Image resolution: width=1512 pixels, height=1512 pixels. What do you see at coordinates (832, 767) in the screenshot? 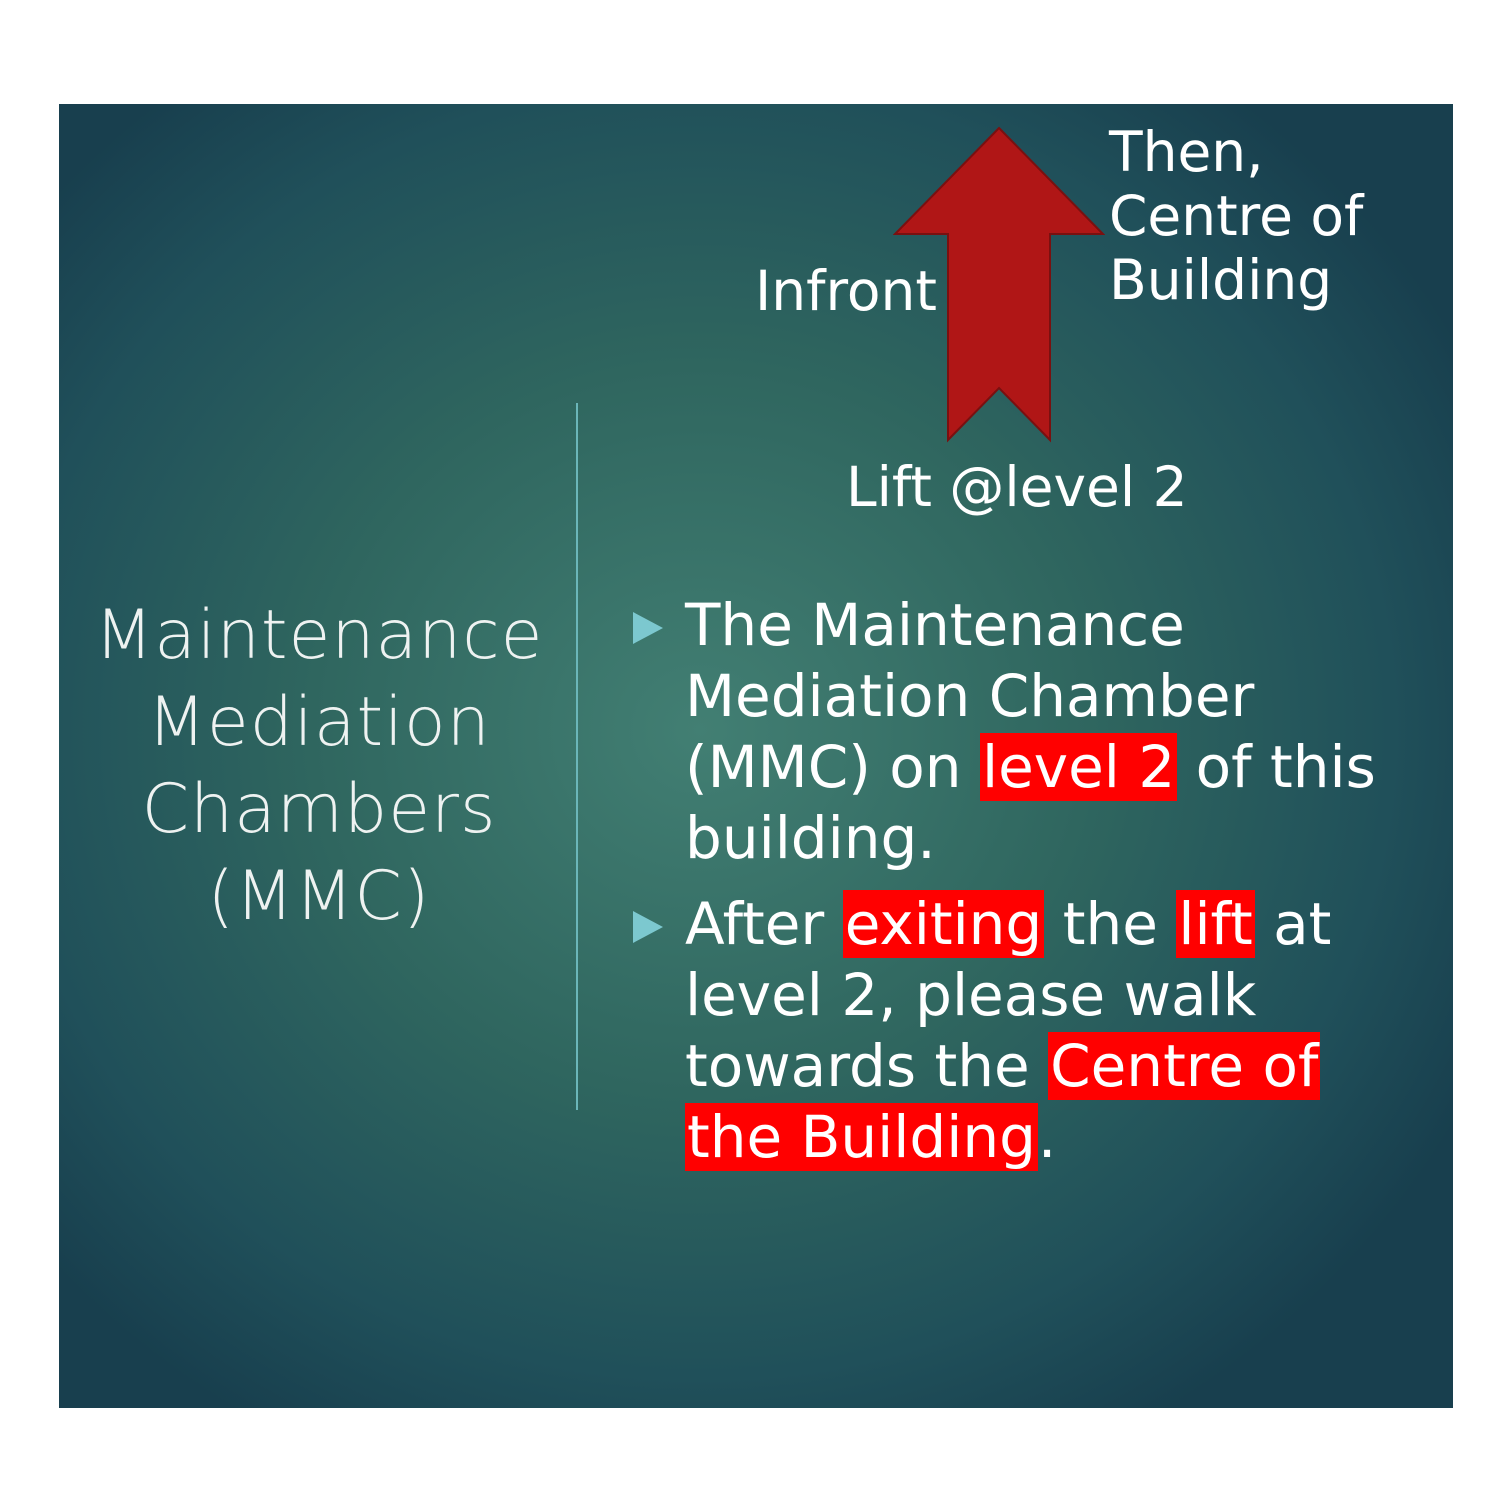
I see `text-segment: (MMC) on` at bounding box center [832, 767].